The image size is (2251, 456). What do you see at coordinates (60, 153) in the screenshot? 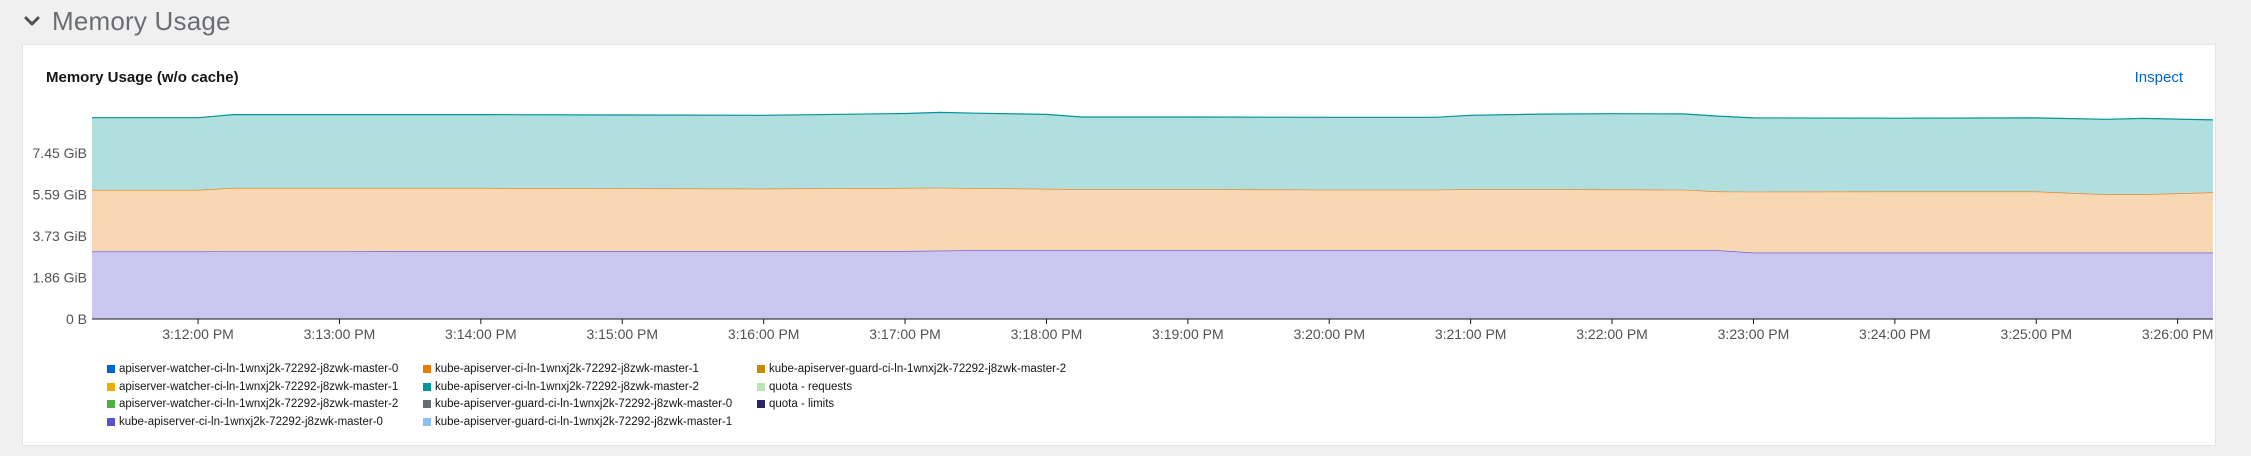
I see `y-tick-label: 7.45 GiB` at bounding box center [60, 153].